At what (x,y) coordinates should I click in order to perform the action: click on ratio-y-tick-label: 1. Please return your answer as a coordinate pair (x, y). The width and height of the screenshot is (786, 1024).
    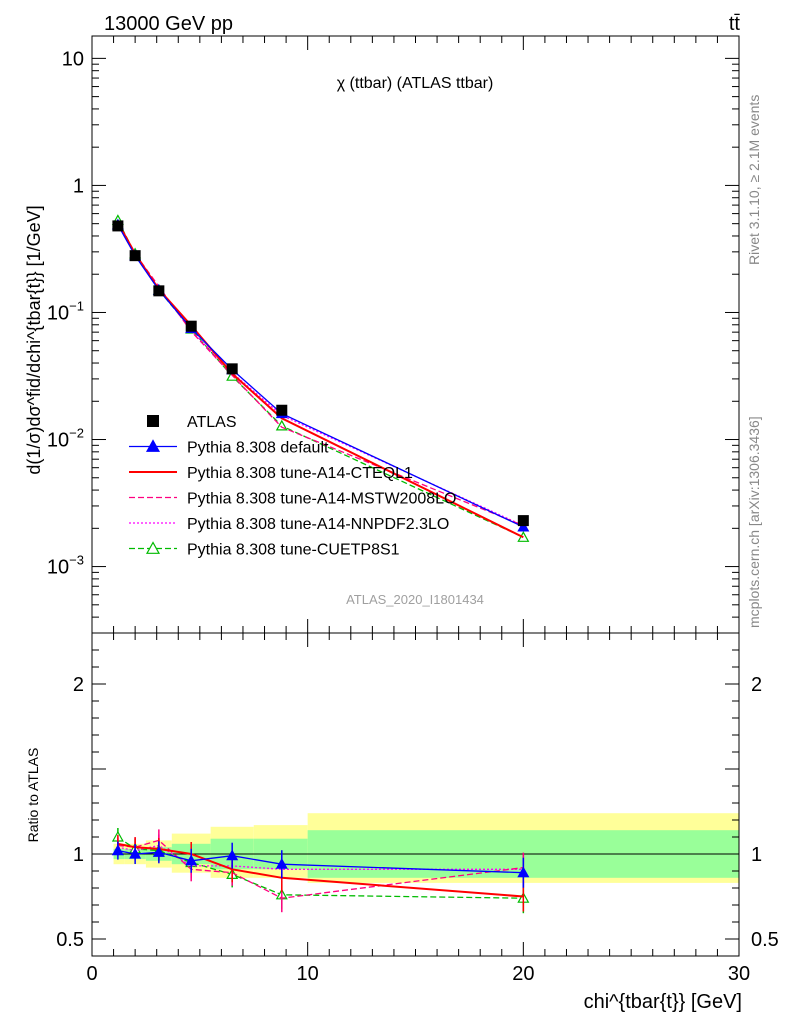
    Looking at the image, I should click on (78, 855).